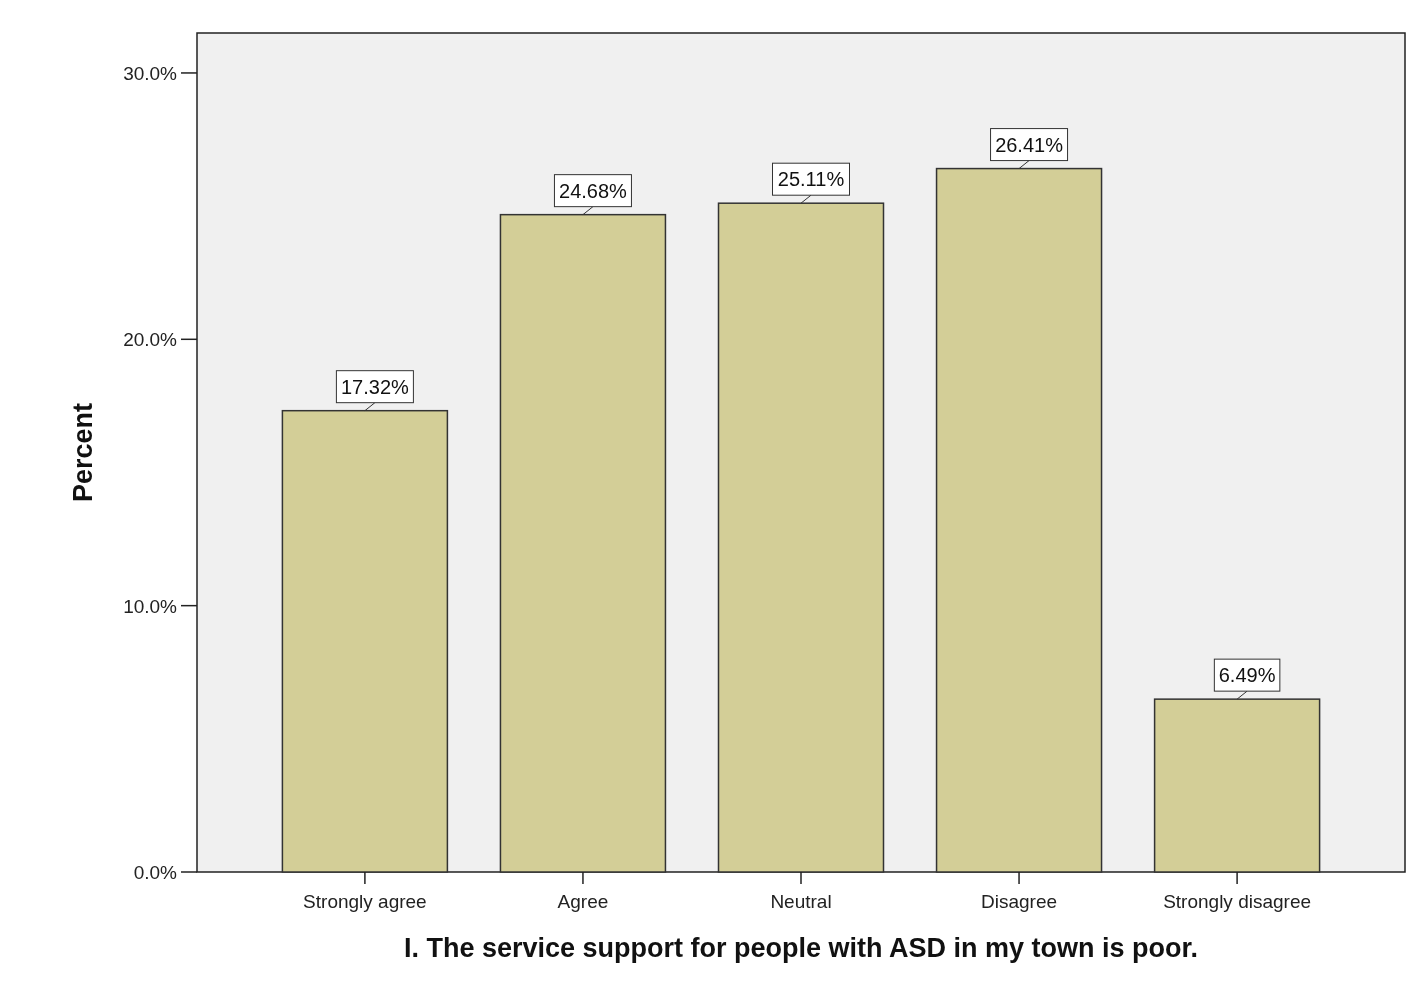 This screenshot has width=1417, height=994. I want to click on data-label: 17.32%, so click(375, 386).